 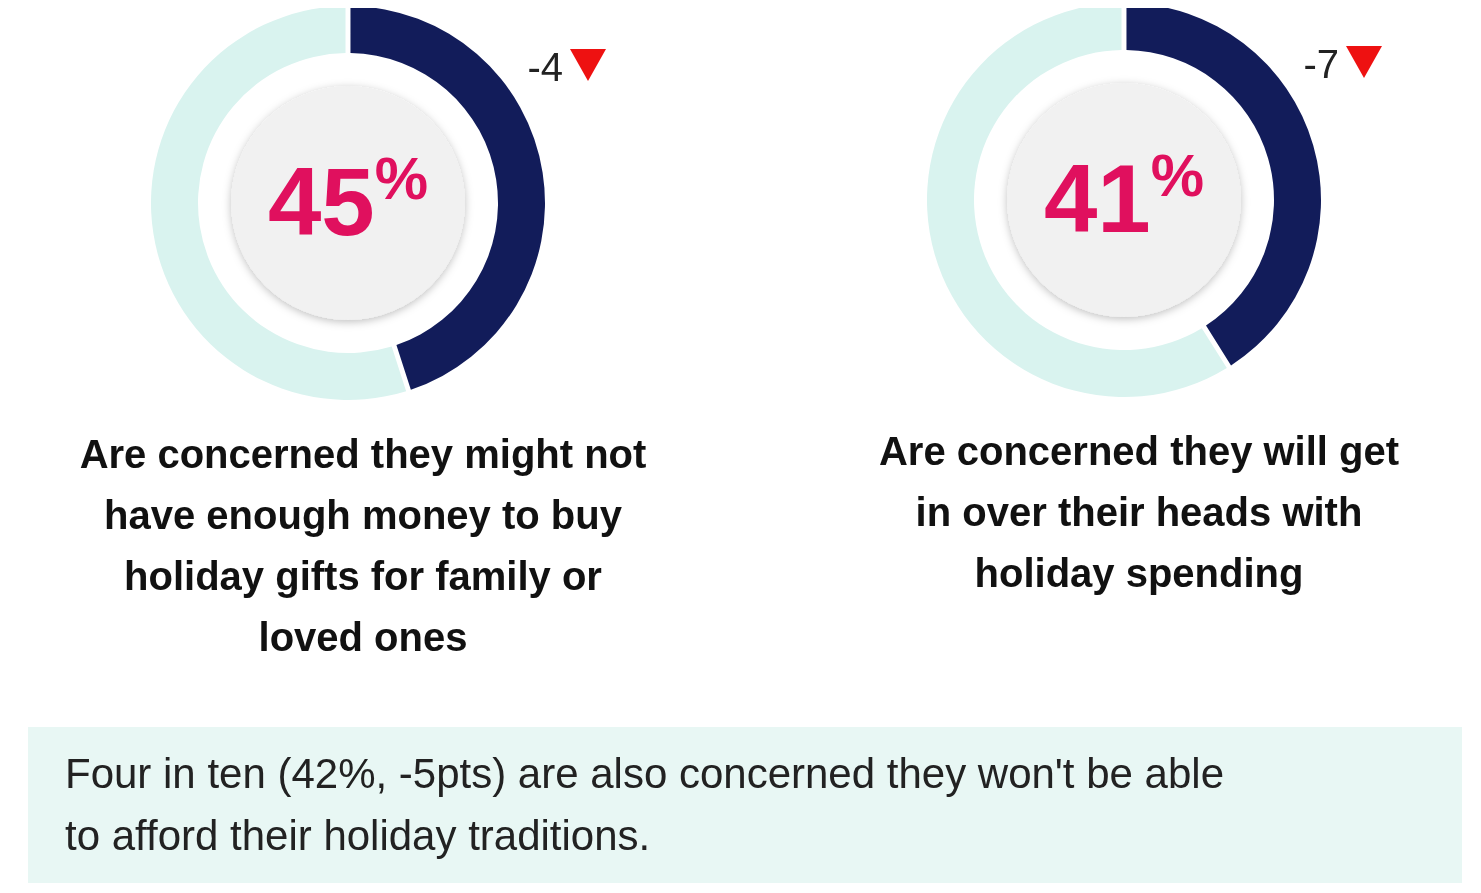 I want to click on data-label: 45%, so click(x=348, y=200).